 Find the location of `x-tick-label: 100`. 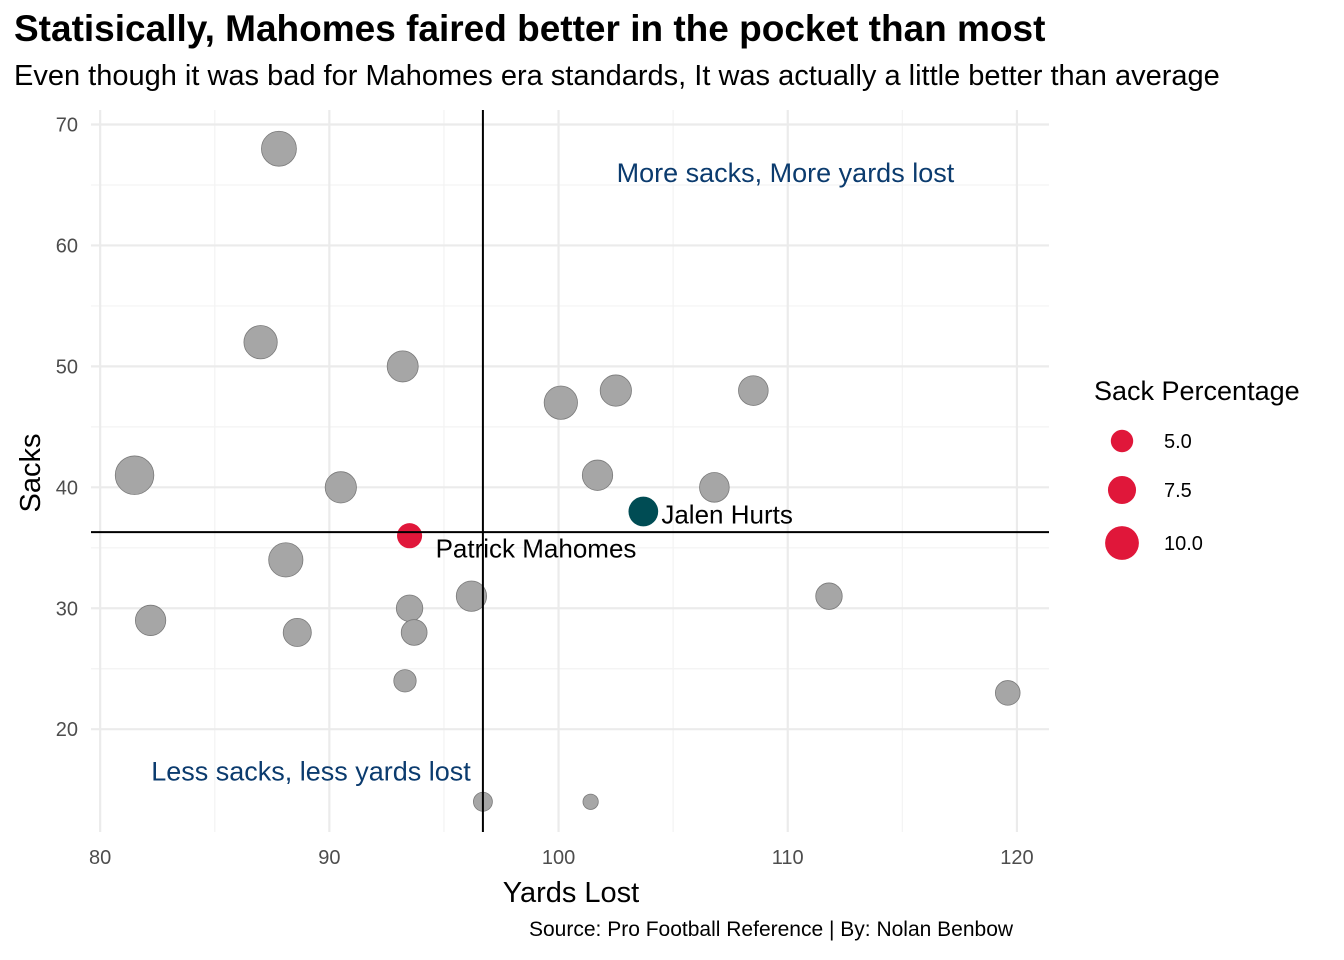

x-tick-label: 100 is located at coordinates (558, 858).